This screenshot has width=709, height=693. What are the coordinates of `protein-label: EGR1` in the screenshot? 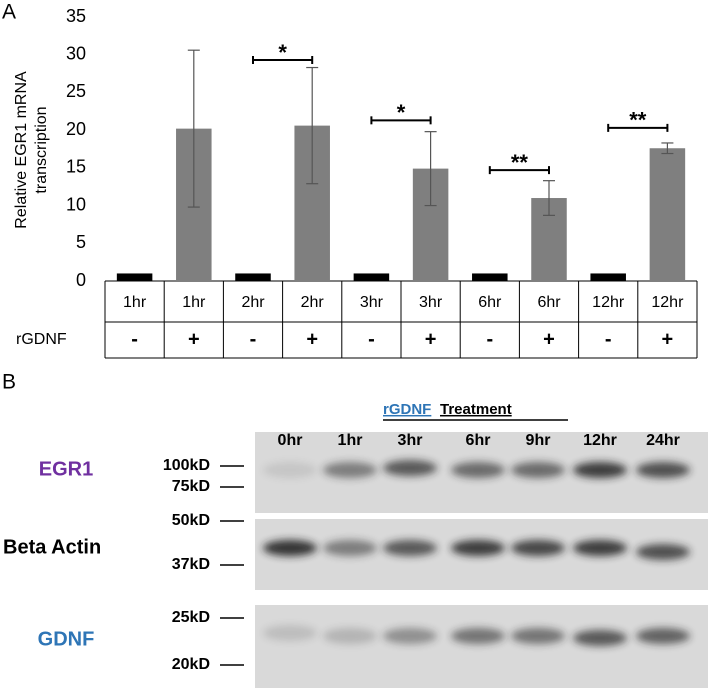 It's located at (66, 469).